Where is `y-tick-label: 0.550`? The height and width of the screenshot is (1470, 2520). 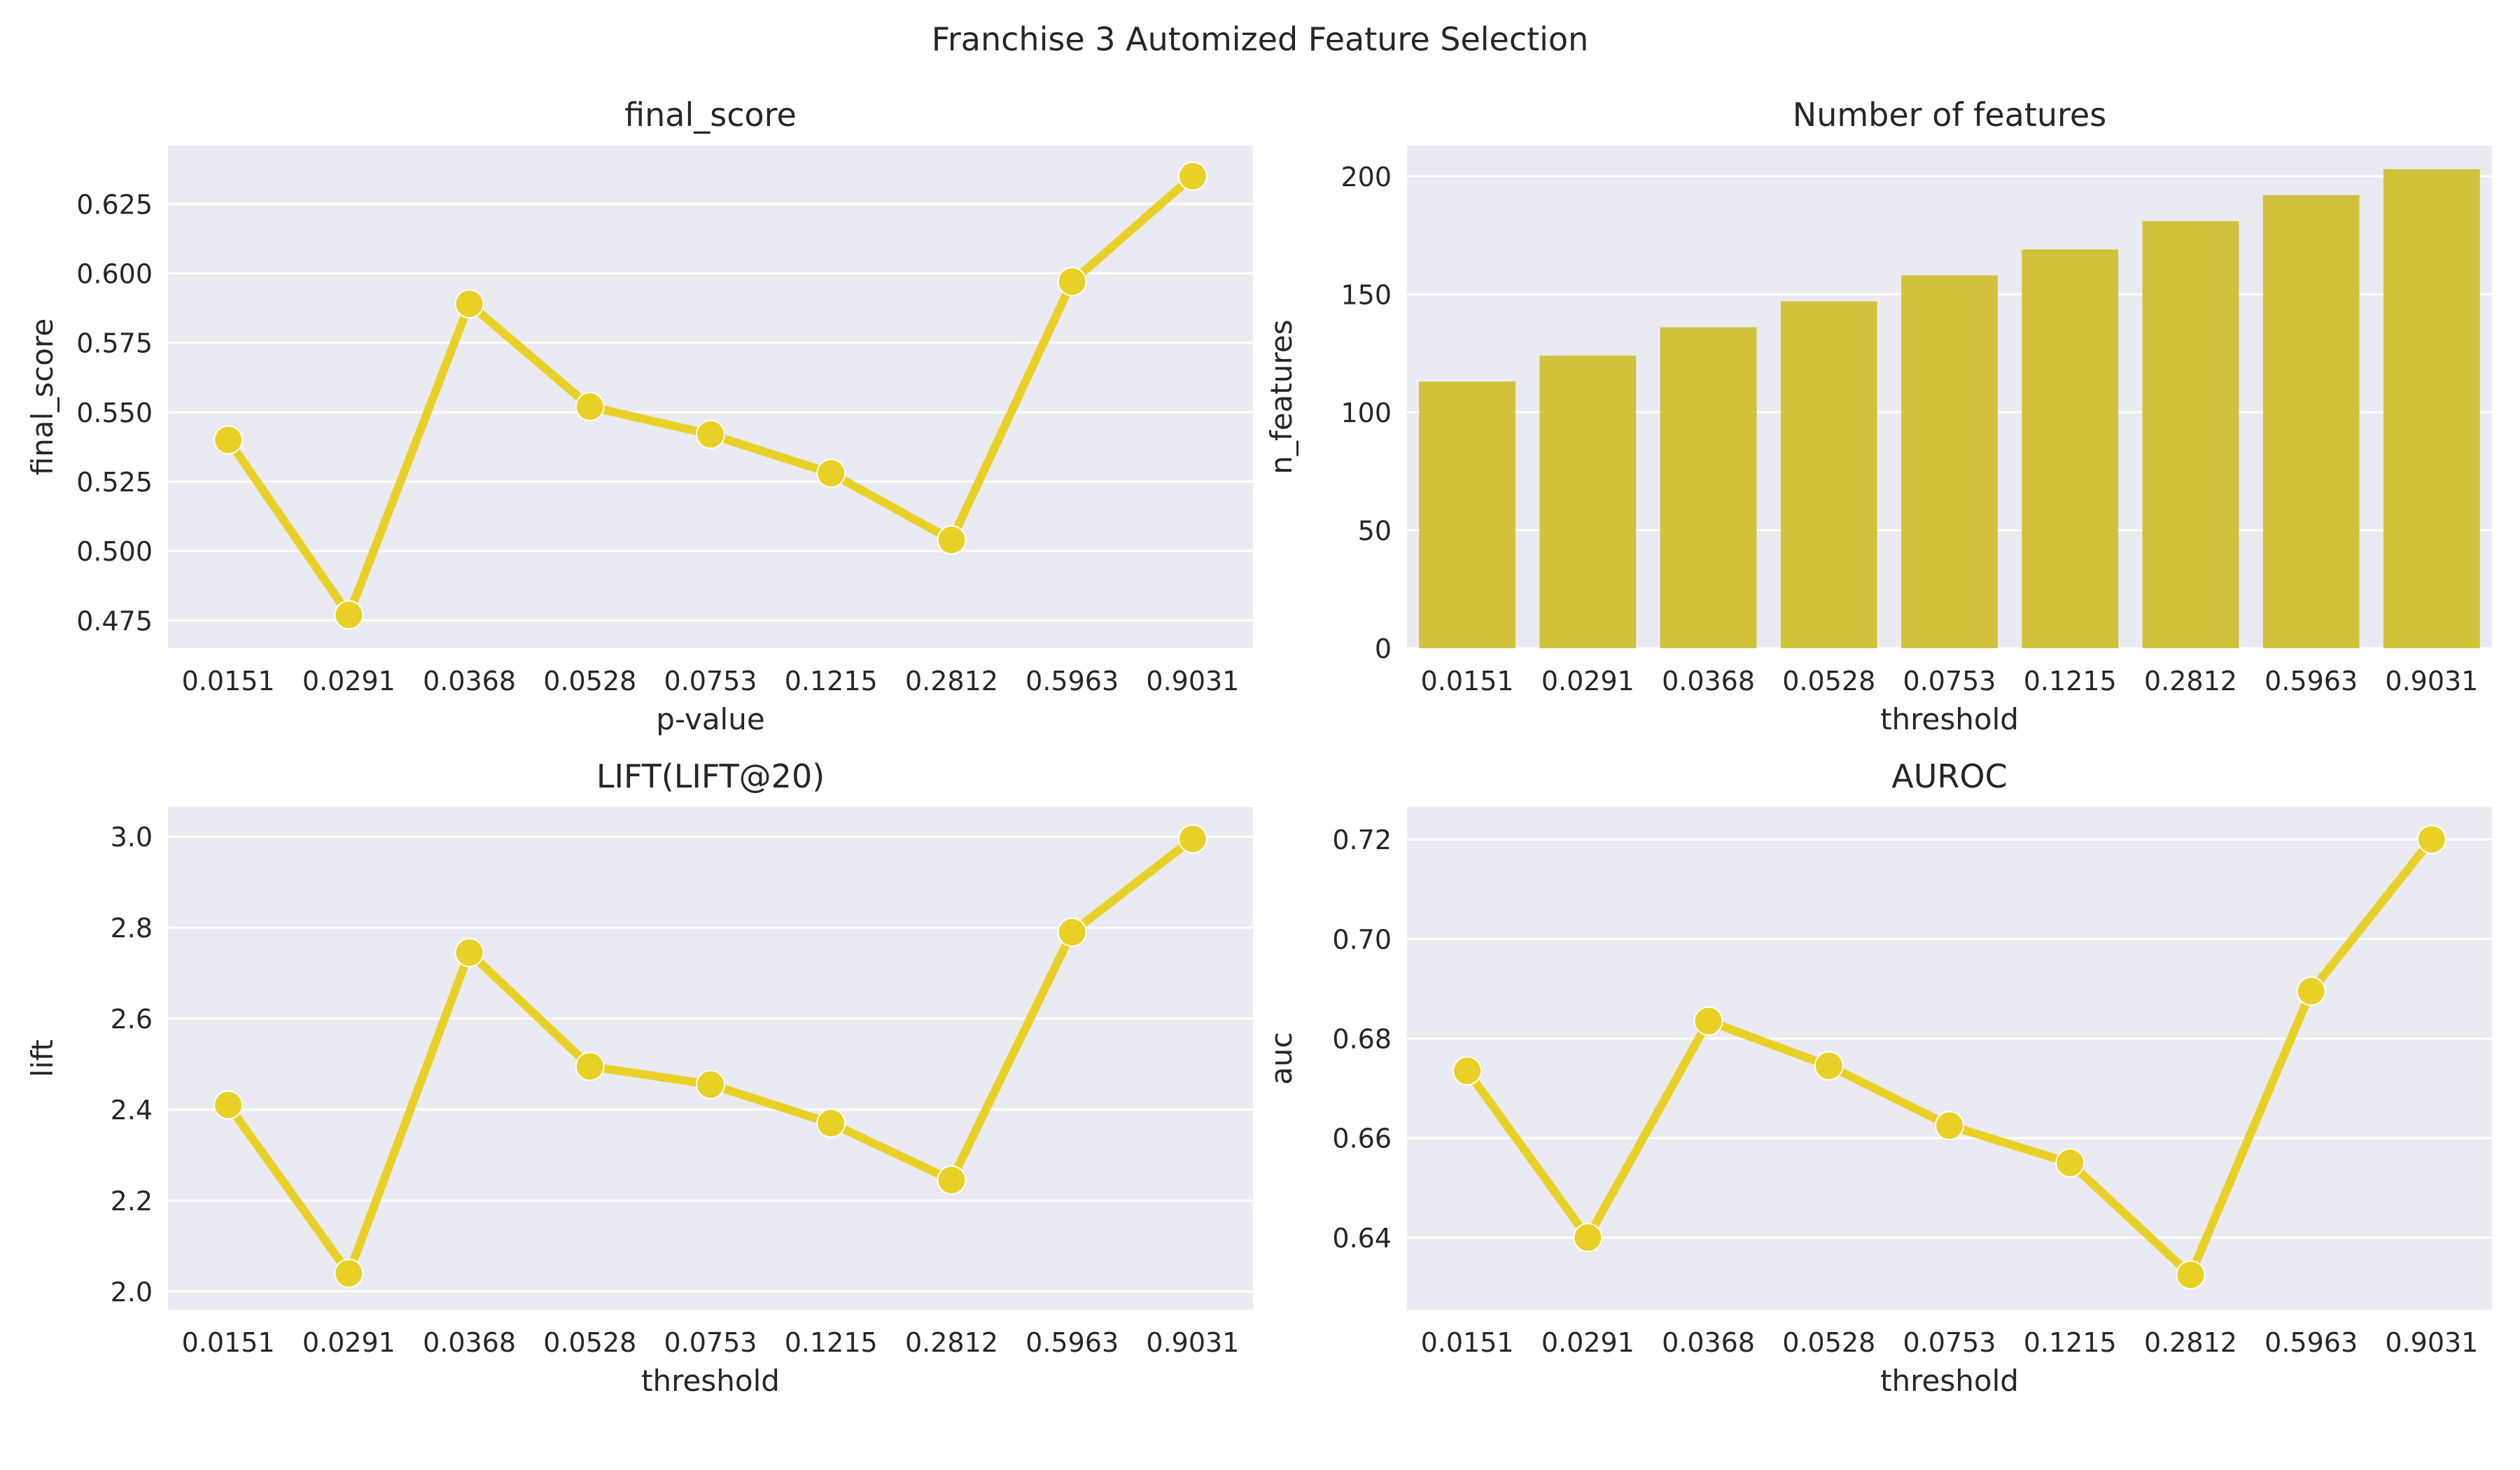 y-tick-label: 0.550 is located at coordinates (114, 413).